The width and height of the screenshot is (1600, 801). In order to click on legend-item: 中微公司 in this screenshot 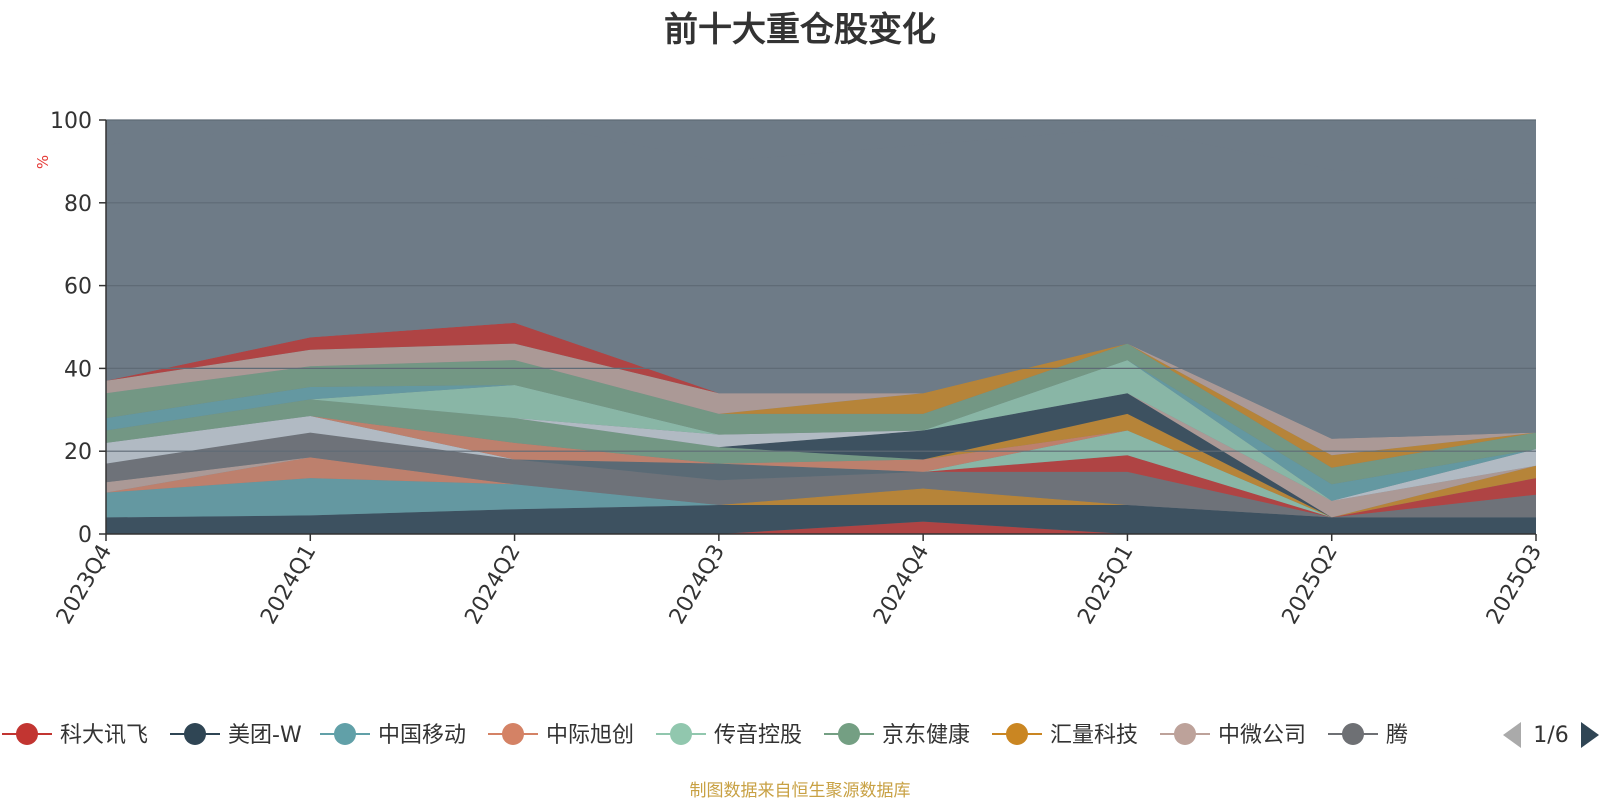, I will do `click(1233, 735)`.